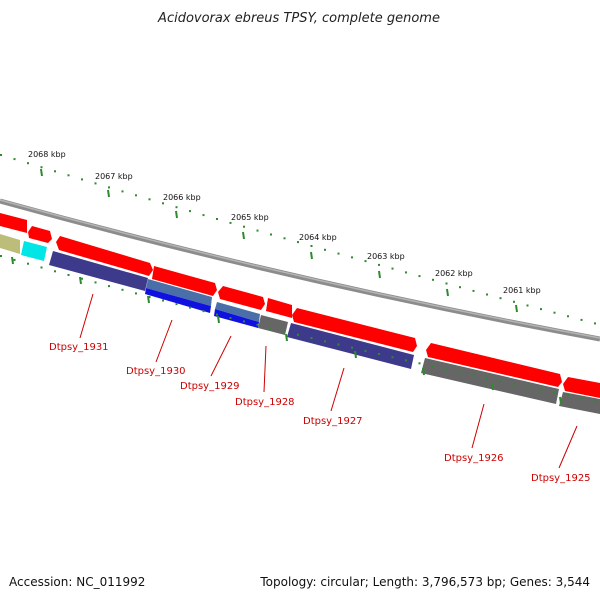 The image size is (600, 600). I want to click on leader-line-dtpsy-1931, so click(86, 316).